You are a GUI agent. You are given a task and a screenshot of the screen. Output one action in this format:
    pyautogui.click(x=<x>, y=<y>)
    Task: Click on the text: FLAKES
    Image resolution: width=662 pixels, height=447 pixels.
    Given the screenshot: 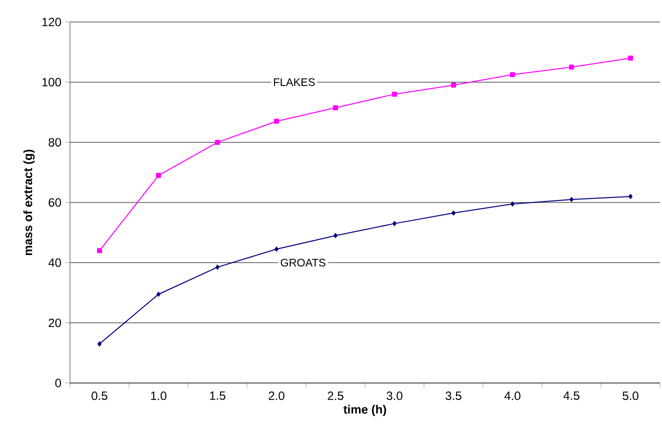 What is the action you would take?
    pyautogui.click(x=294, y=82)
    